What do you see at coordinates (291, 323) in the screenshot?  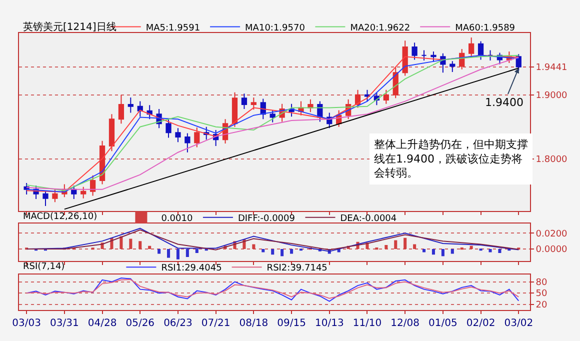 I see `x-tick-label: 09/15` at bounding box center [291, 323].